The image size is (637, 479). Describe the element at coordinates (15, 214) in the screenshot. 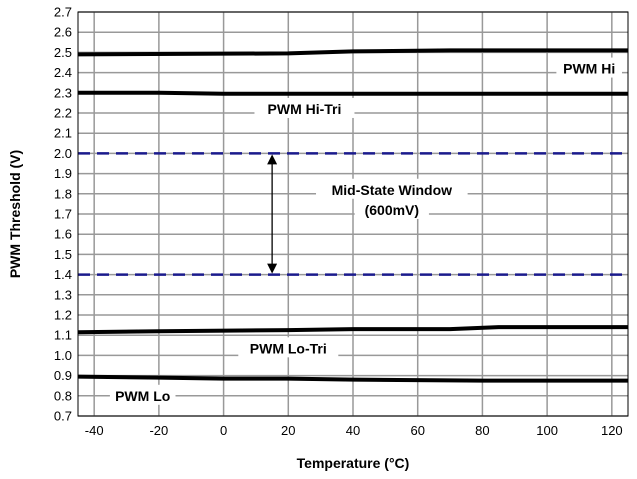

I see `y-axis-title: PWM Threshold (V)` at that location.